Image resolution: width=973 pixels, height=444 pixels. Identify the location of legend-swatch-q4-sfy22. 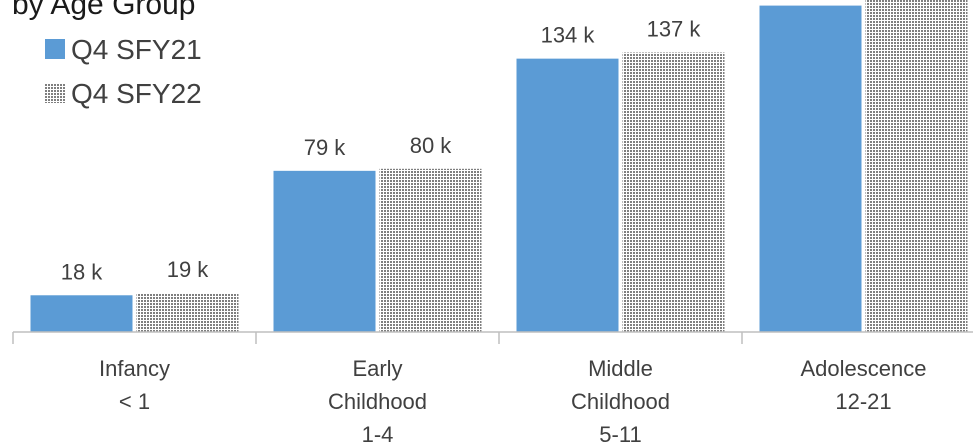
(55, 93).